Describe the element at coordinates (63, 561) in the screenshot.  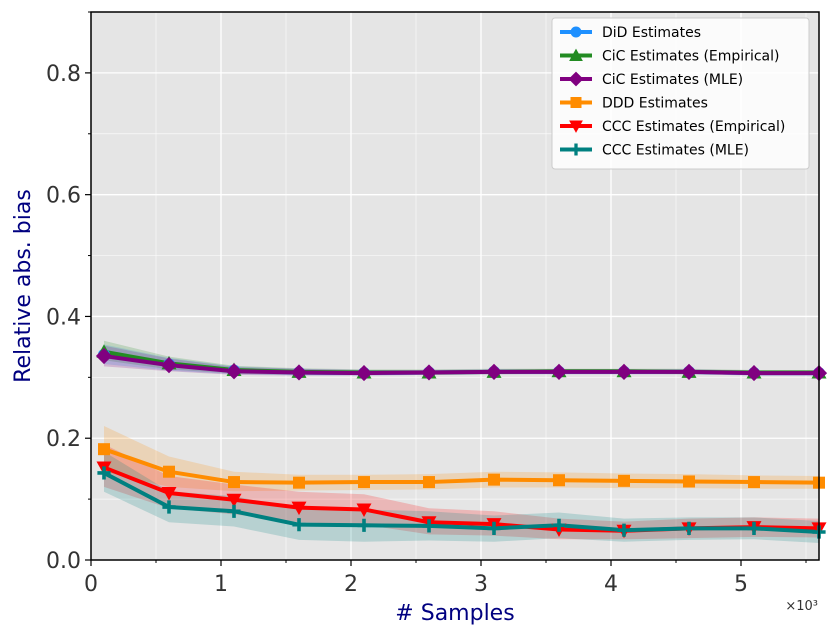
I see `y-tick-label: 0.0` at that location.